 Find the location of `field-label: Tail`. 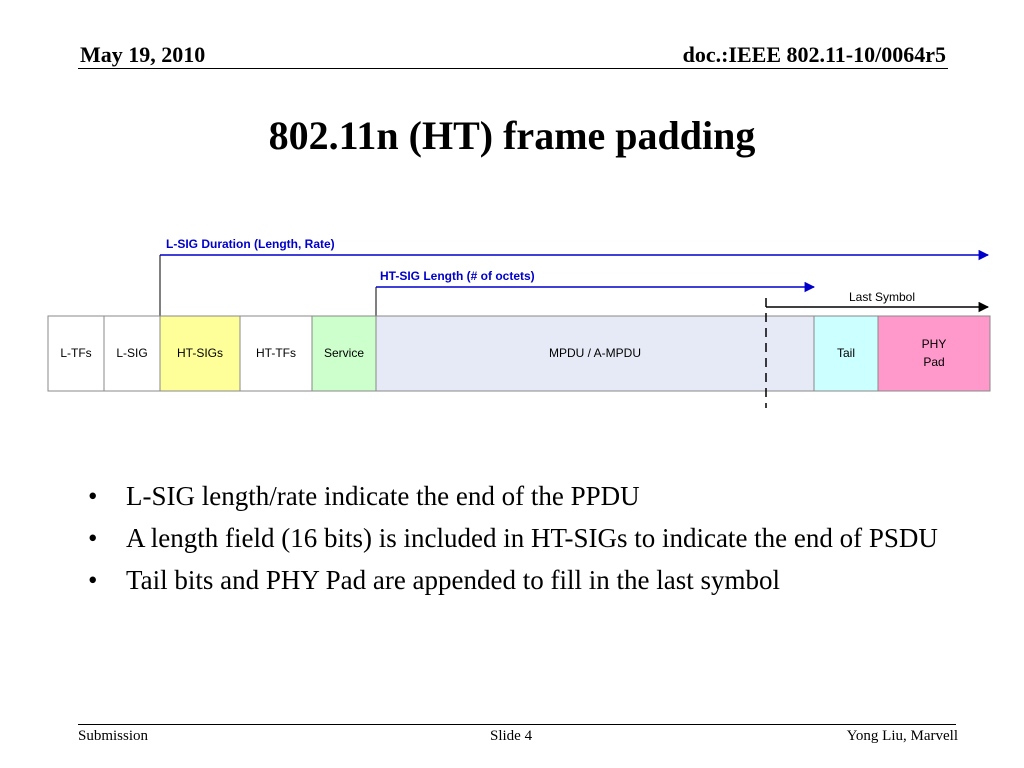

field-label: Tail is located at coordinates (846, 353).